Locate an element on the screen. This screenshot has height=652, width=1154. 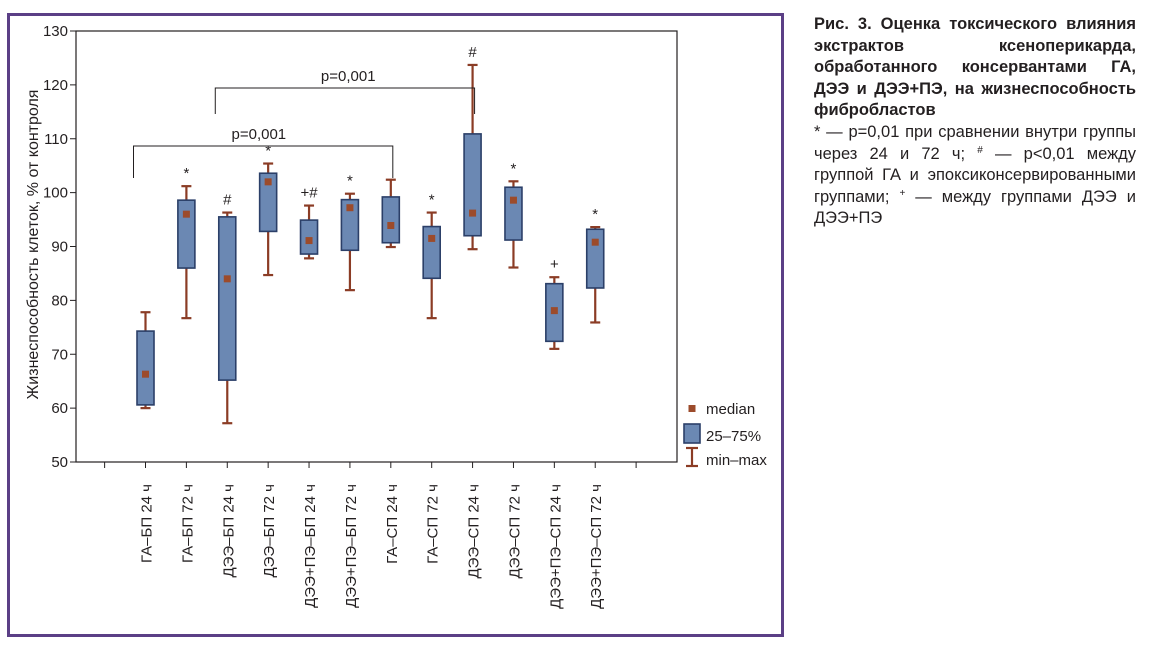
y-axis-label: Жизнеспособность клеток, % от контроля is located at coordinates (33, 245).